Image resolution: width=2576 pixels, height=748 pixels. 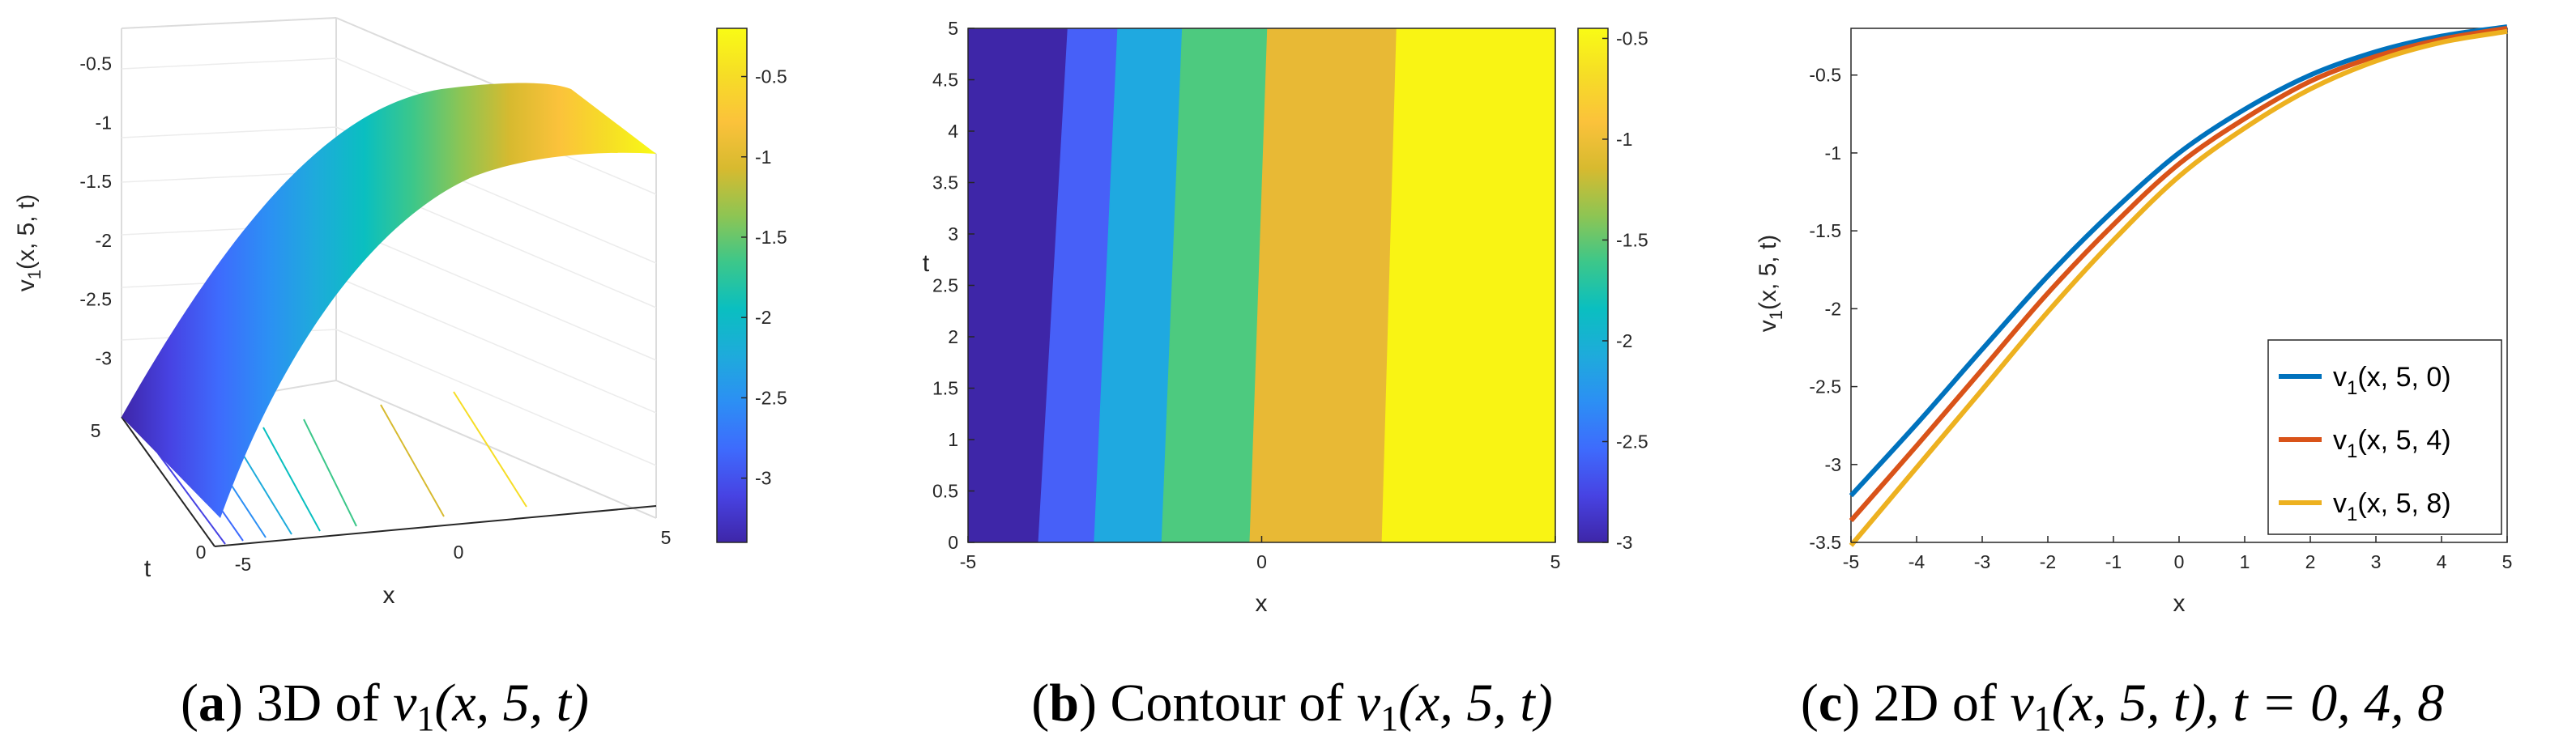 I want to click on y-tick-label: 4, so click(x=953, y=131).